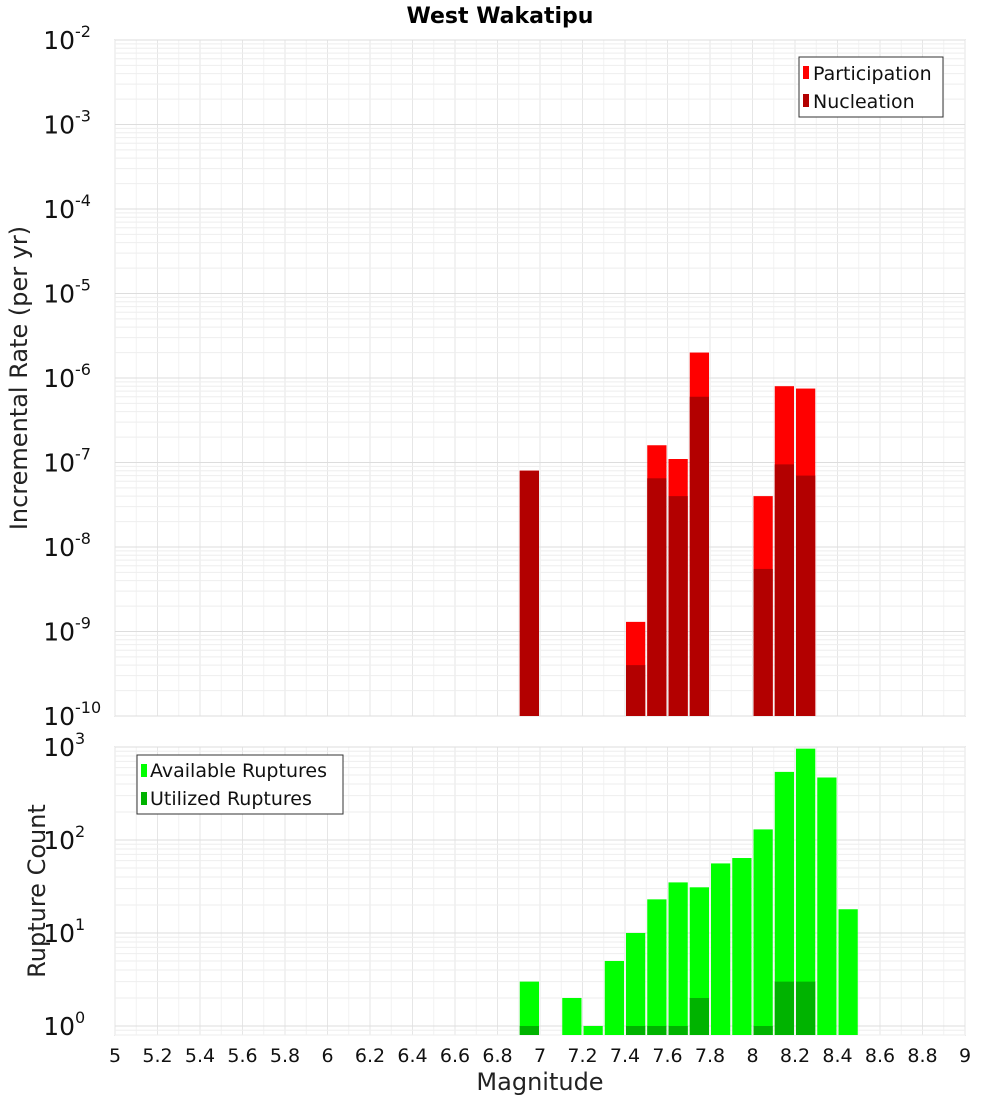 Image resolution: width=1000 pixels, height=1100 pixels. What do you see at coordinates (83, 454) in the screenshot?
I see `y-tick-exponent: -7` at bounding box center [83, 454].